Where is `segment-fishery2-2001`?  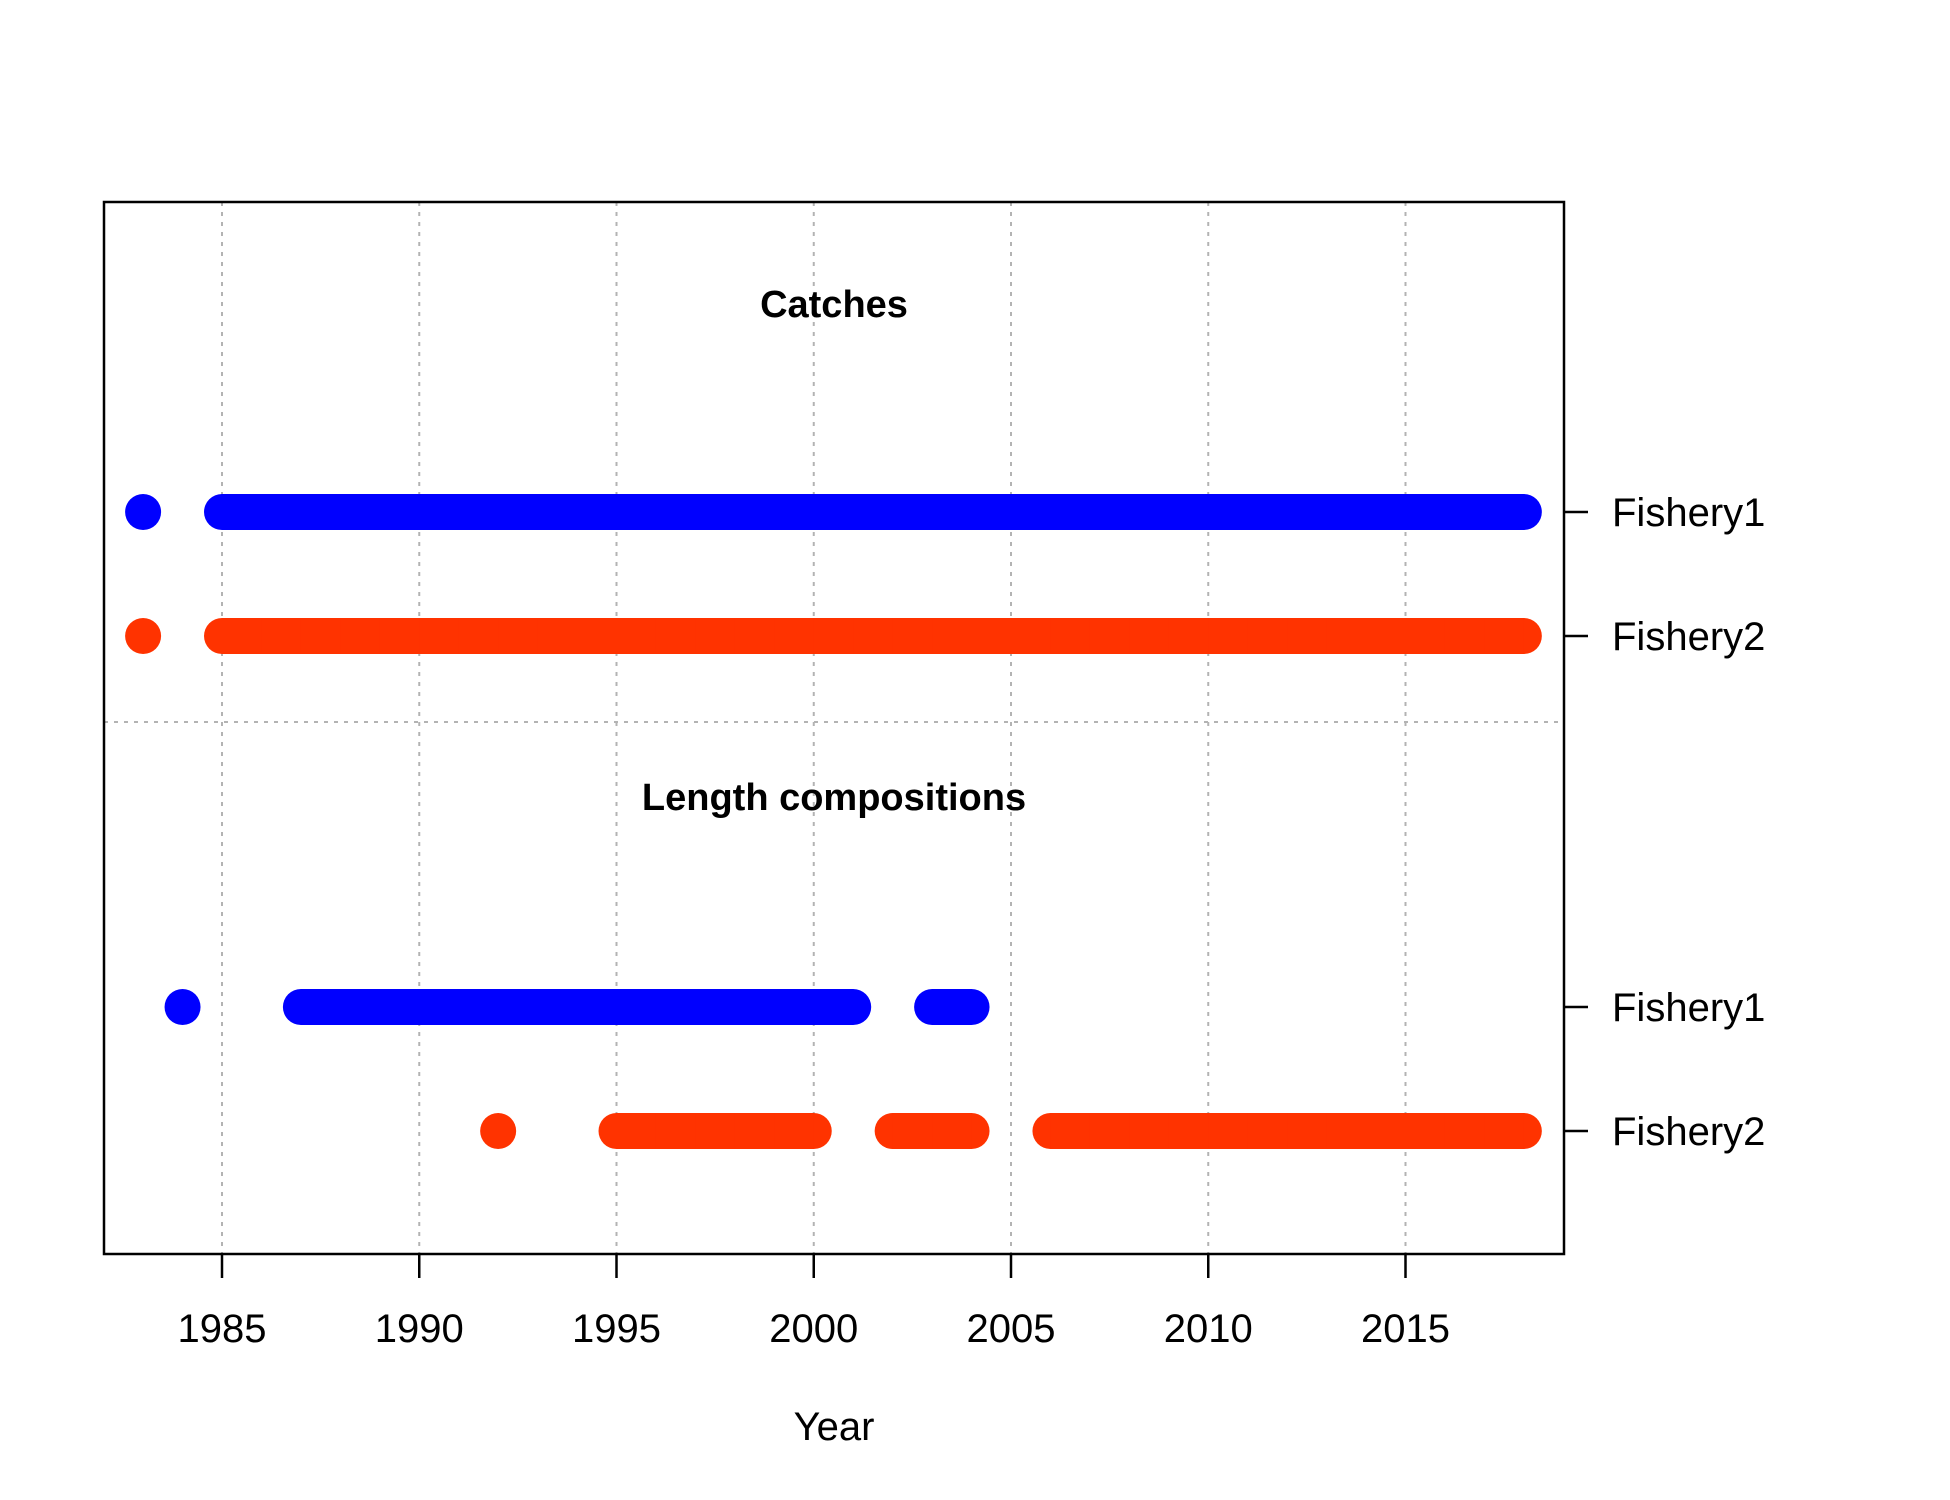
segment-fishery2-2001 is located at coordinates (833, 636).